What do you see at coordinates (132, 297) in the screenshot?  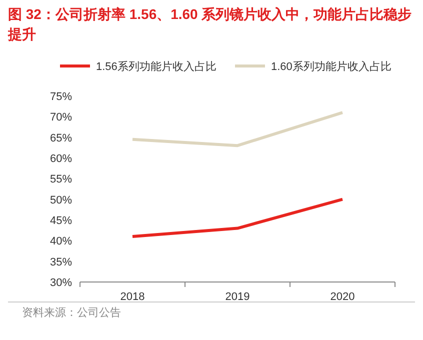 I see `x-tick-label: 2018` at bounding box center [132, 297].